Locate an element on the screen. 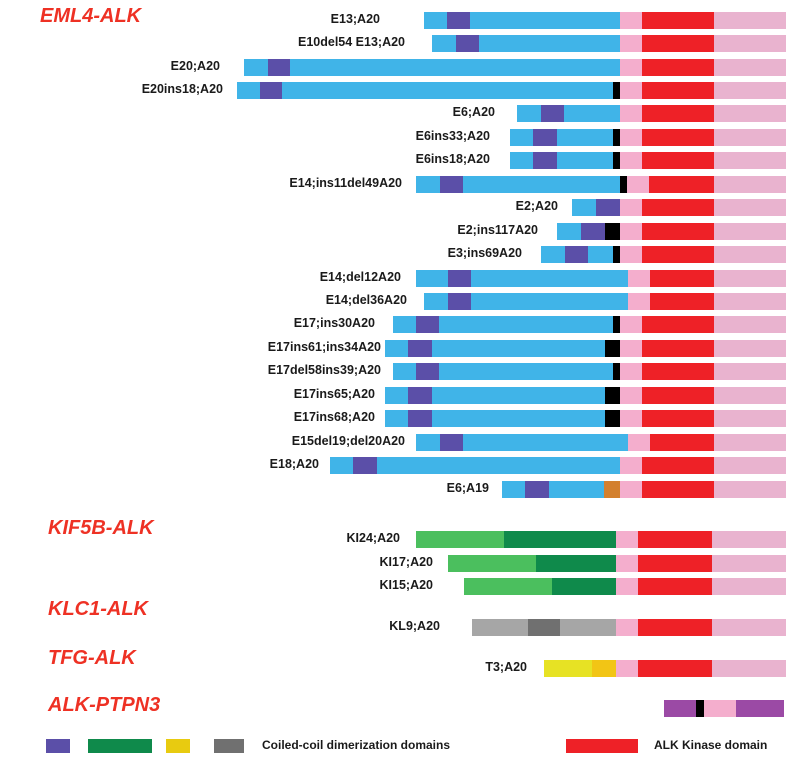 This screenshot has height=757, width=792. group-title-eml4-alk: EML4-ALK is located at coordinates (91, 16).